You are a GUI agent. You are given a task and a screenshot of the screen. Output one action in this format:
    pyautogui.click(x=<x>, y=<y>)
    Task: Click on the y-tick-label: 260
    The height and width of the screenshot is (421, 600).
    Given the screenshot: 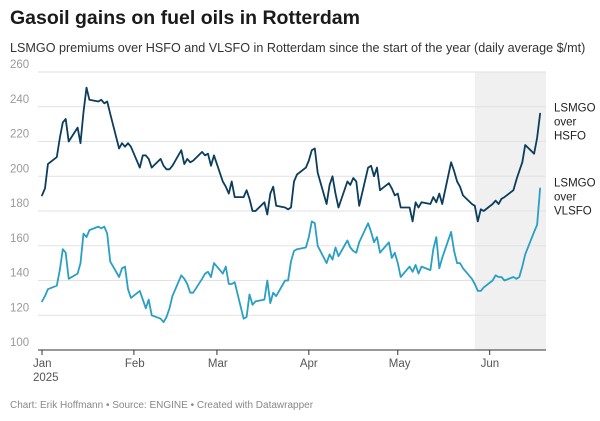 What is the action you would take?
    pyautogui.click(x=19, y=65)
    